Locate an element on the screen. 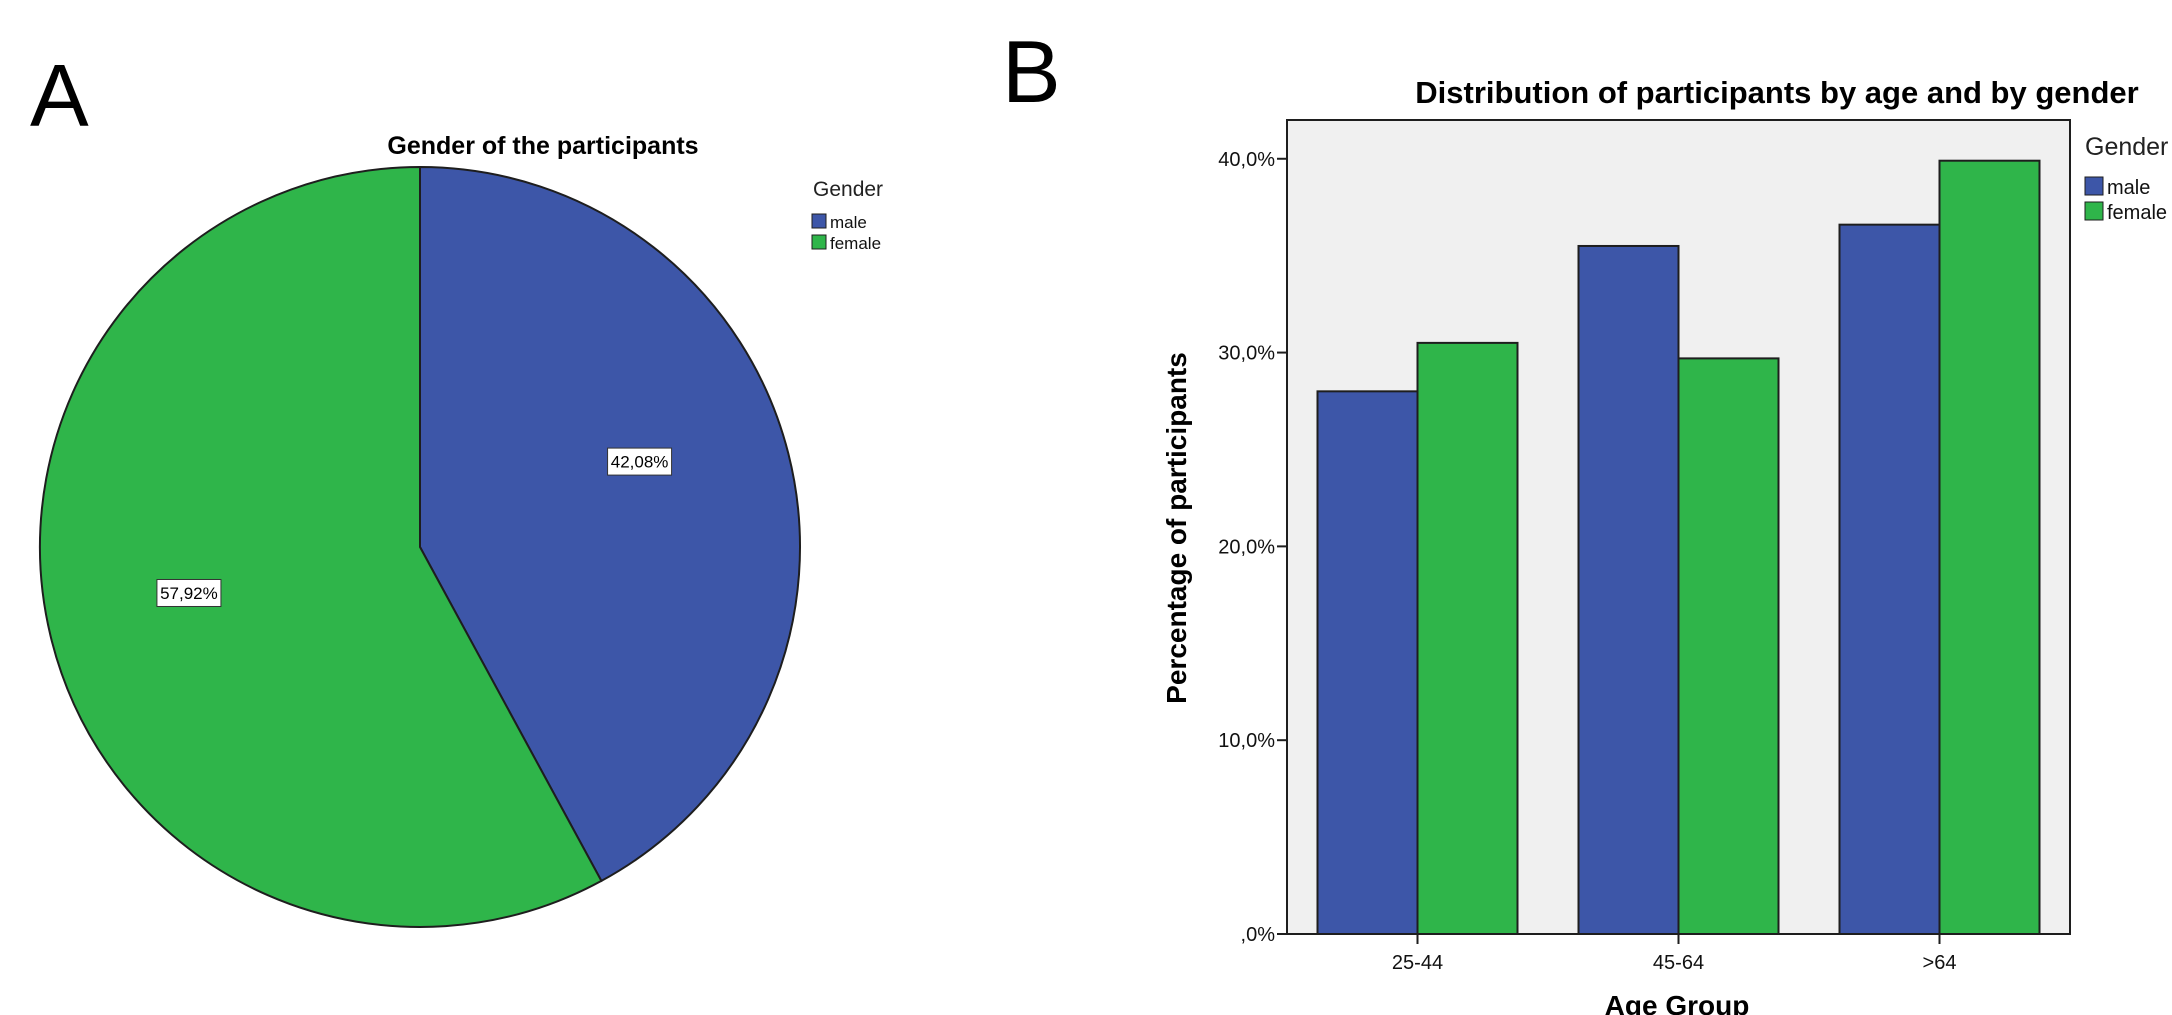 The height and width of the screenshot is (1015, 2172). pie-data-labels: 42,08% 57,92% is located at coordinates (414, 527).